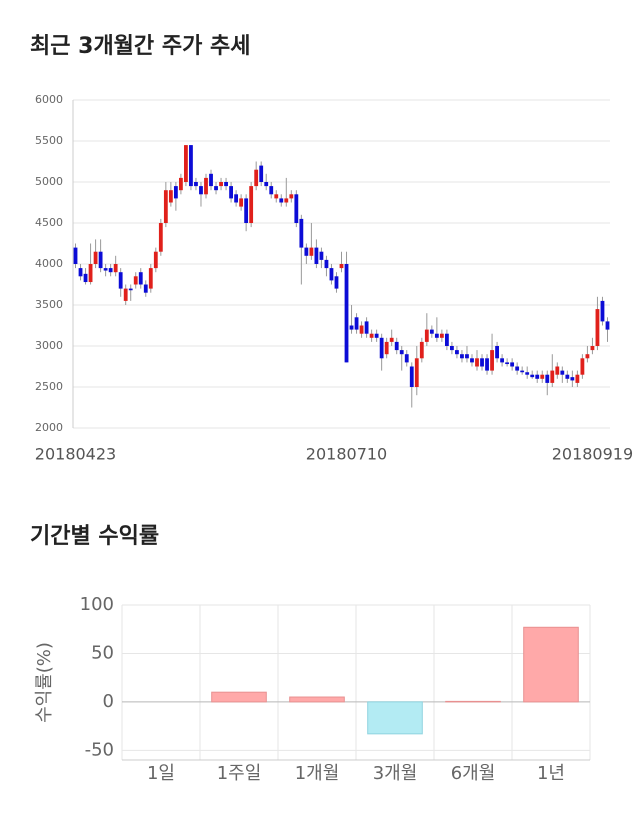 The image size is (640, 814). Describe the element at coordinates (49, 427) in the screenshot. I see `y-tick-label: 2000` at that location.